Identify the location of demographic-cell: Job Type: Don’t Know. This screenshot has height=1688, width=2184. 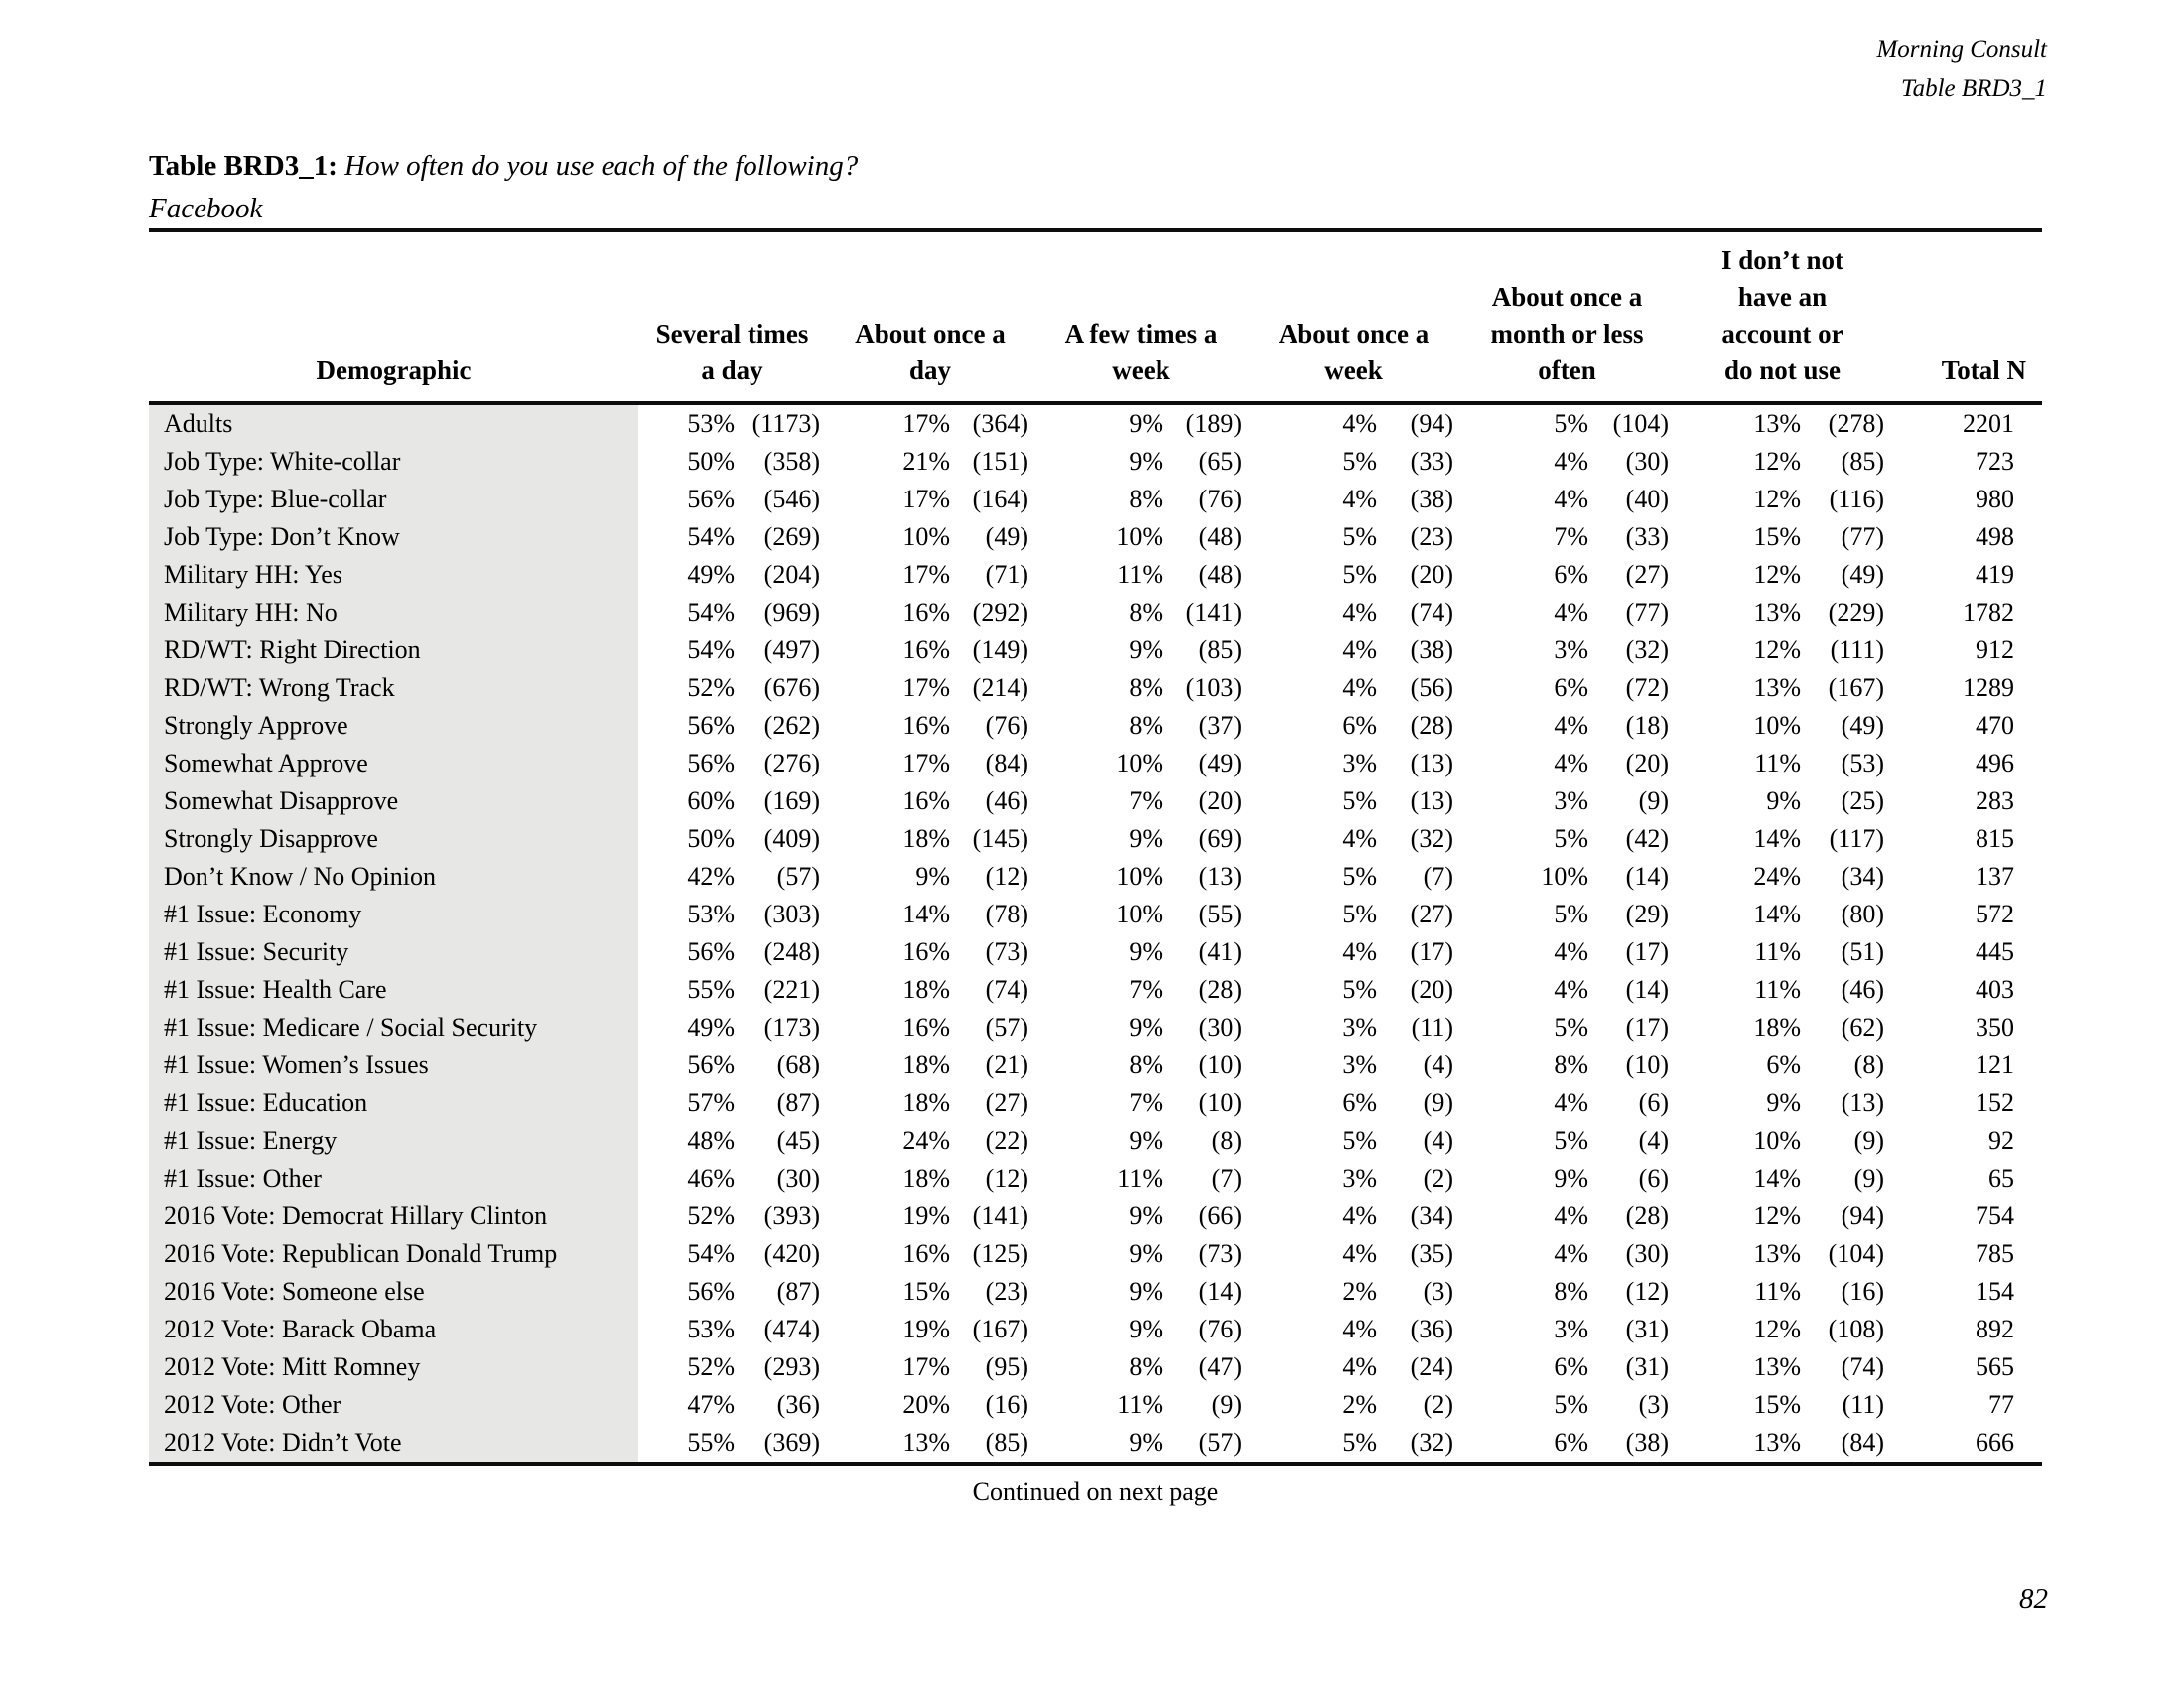
(393, 537).